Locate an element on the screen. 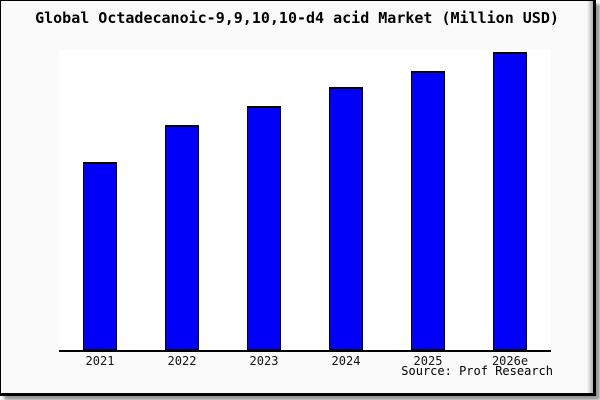  bar-2023 is located at coordinates (264, 228).